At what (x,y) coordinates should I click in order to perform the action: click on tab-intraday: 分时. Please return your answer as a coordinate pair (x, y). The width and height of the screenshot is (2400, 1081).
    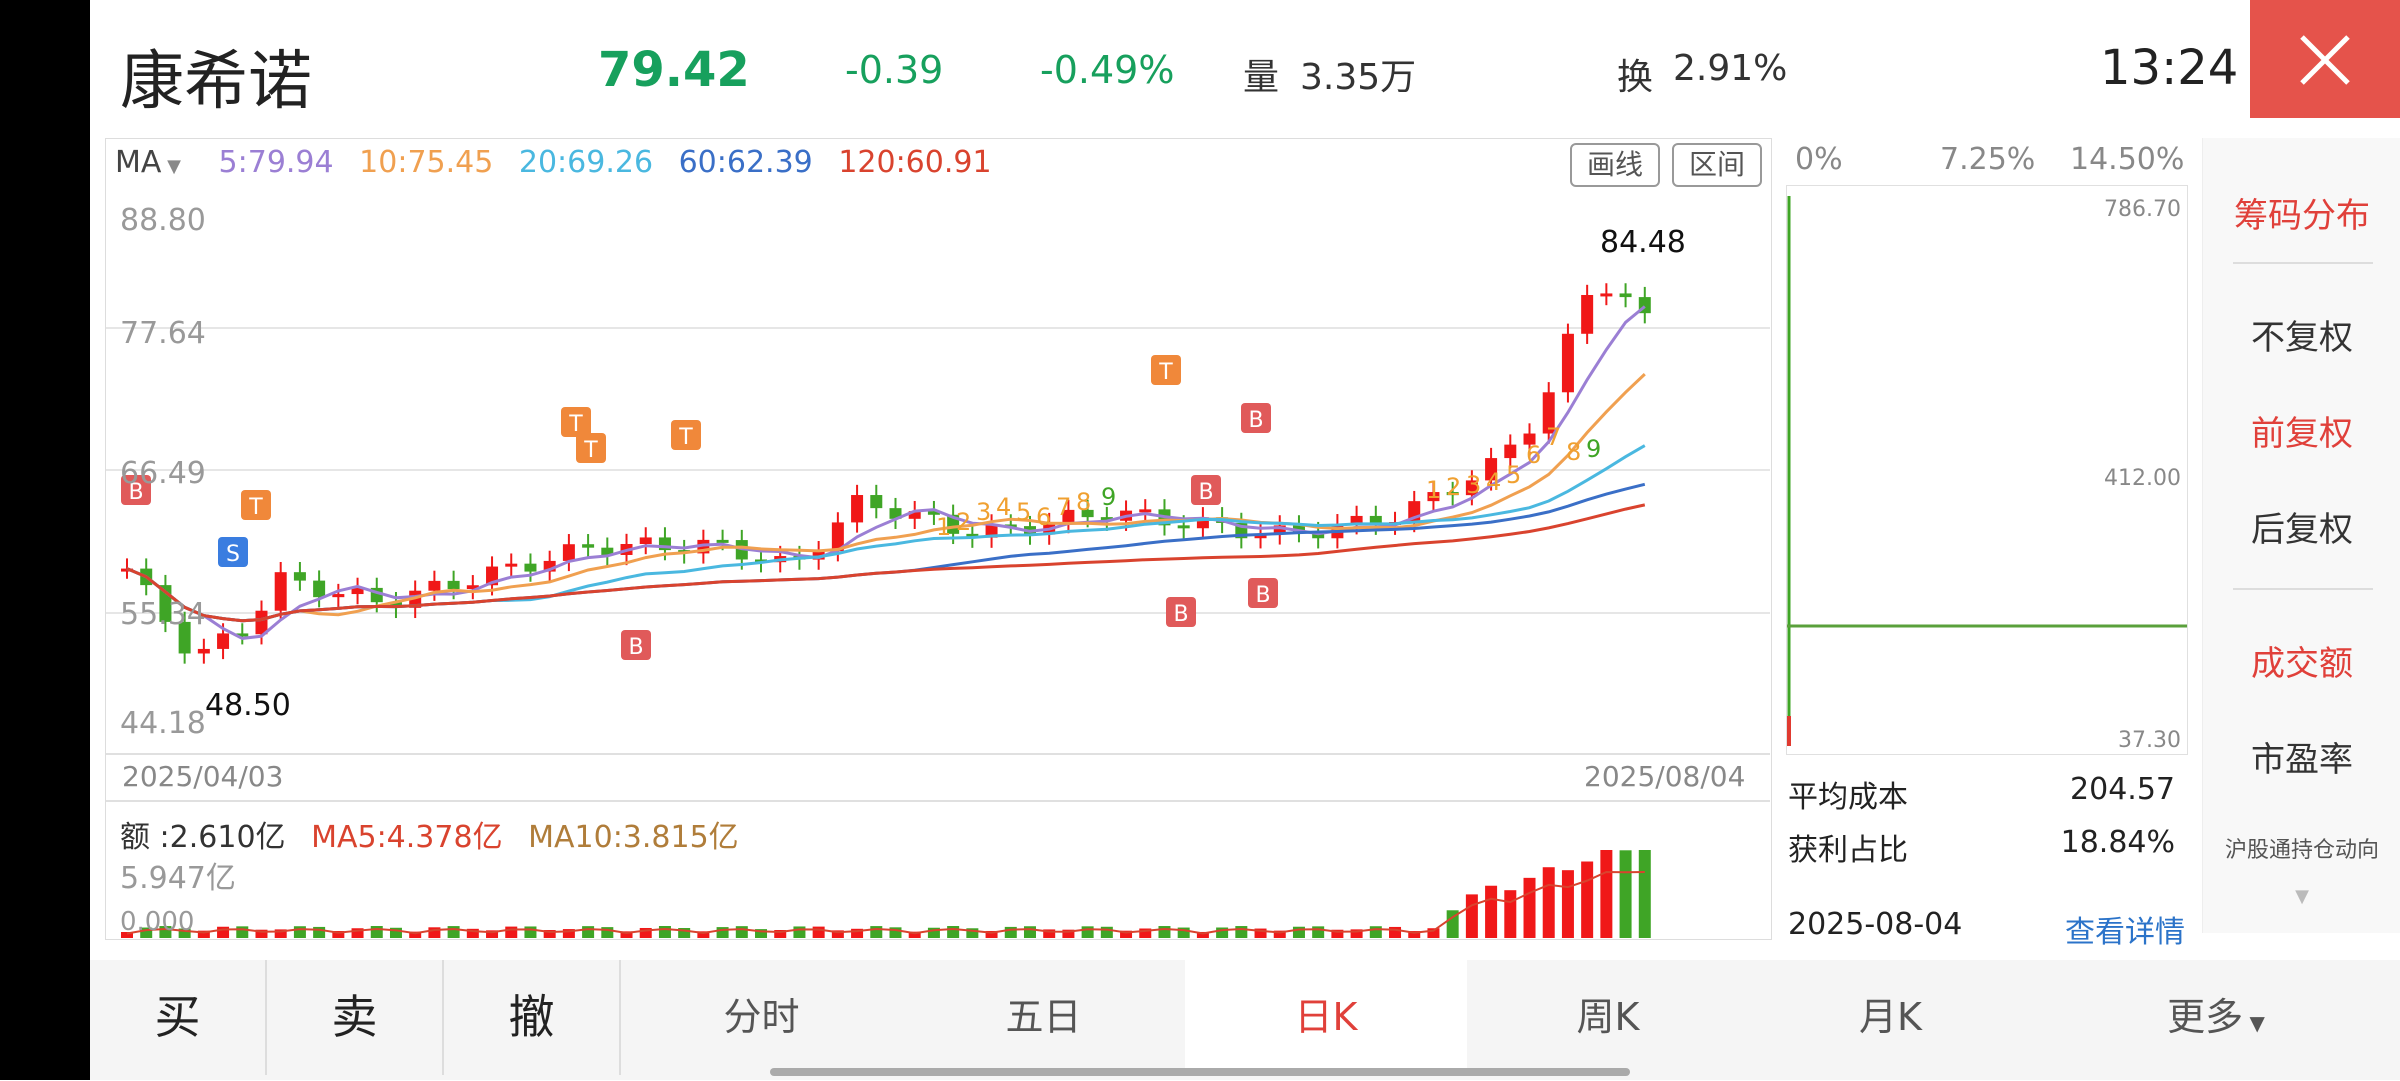
    Looking at the image, I should click on (761, 1017).